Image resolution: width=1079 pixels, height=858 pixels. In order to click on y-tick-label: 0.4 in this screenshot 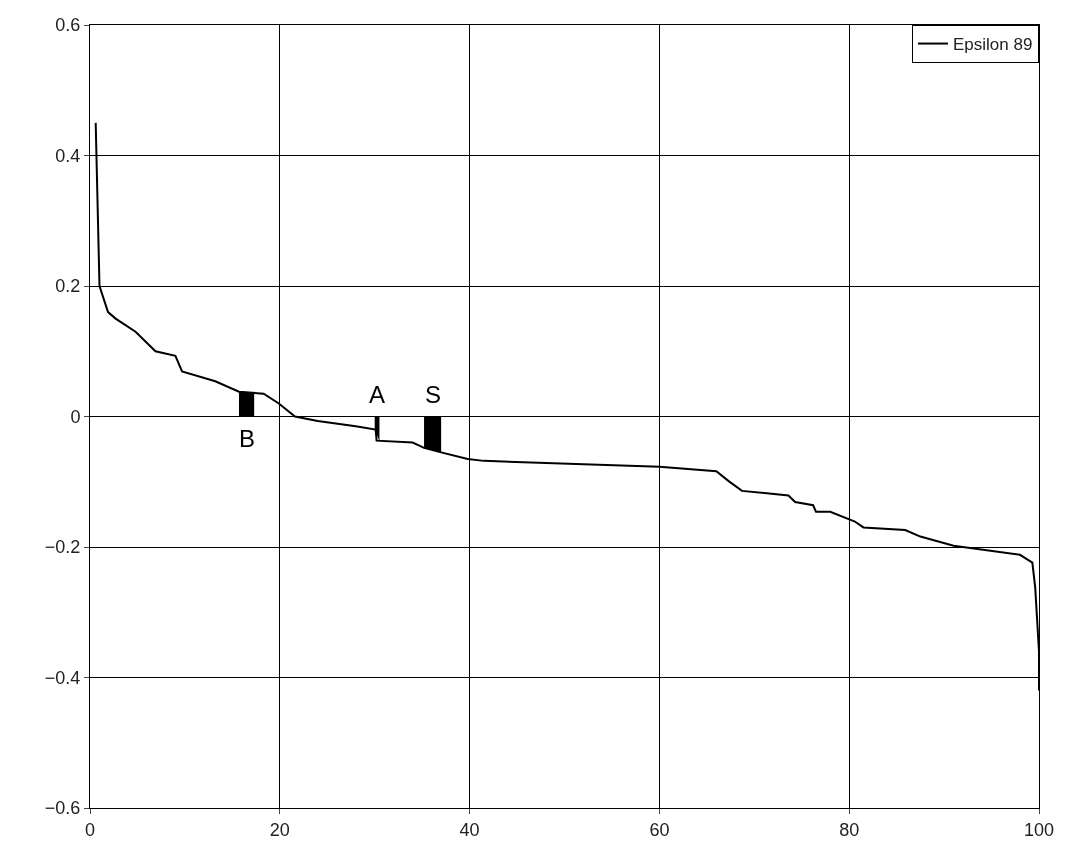, I will do `click(68, 155)`.